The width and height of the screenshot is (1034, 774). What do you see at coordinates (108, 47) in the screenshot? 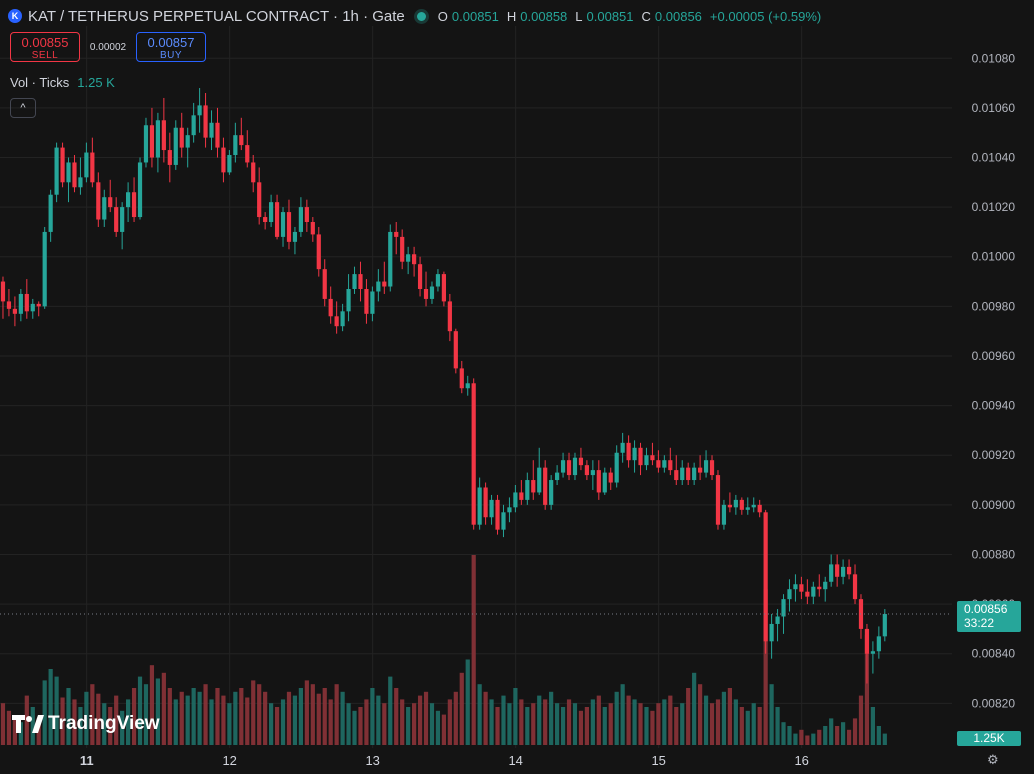
I see `trade-buttons: 0.00855 SELL 0.00002 0.00857 BUY` at bounding box center [108, 47].